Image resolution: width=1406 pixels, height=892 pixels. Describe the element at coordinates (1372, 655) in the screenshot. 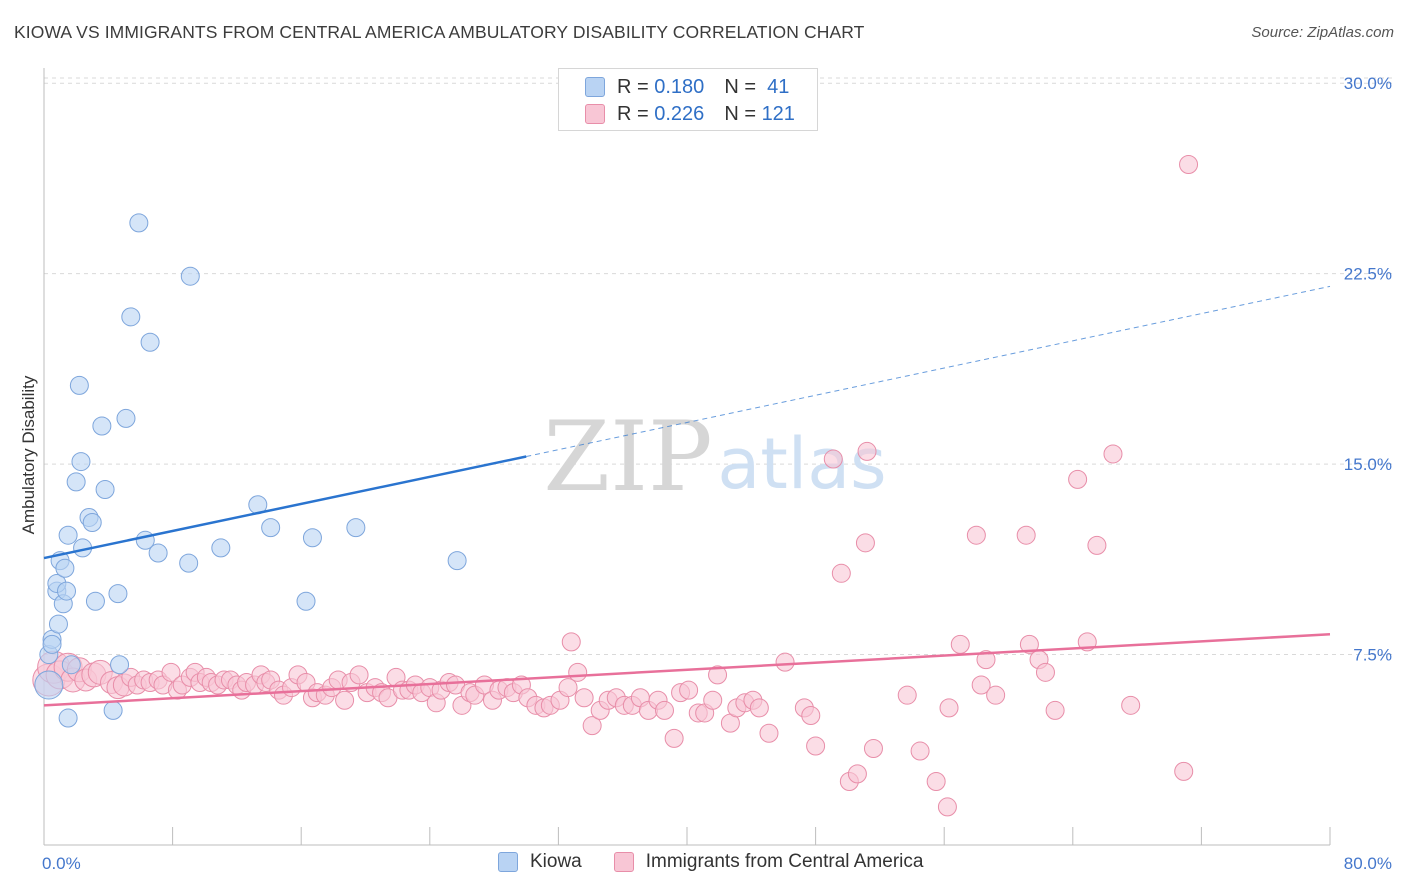

I see `y-tick-label: 7.5%` at that location.